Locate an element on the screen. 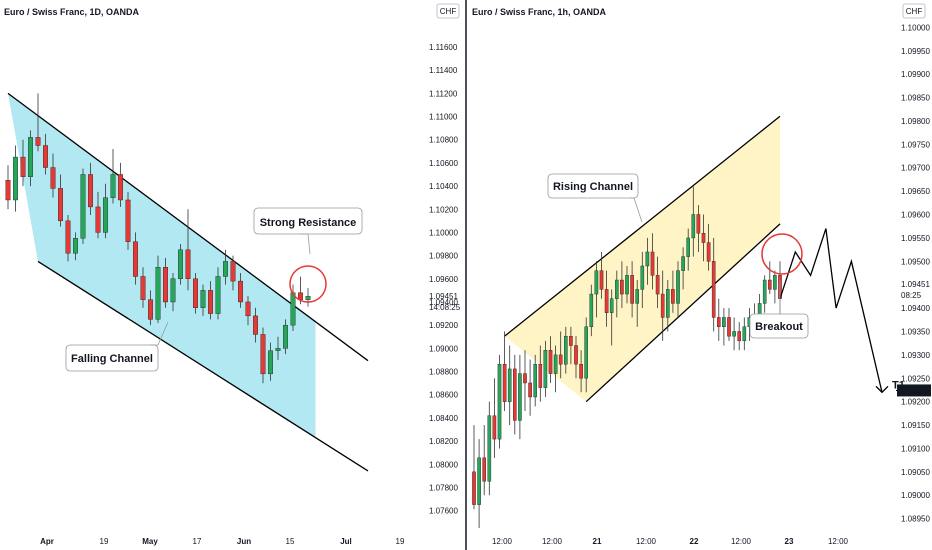 The height and width of the screenshot is (550, 932). y-tick-label: 1.09250 is located at coordinates (915, 378).